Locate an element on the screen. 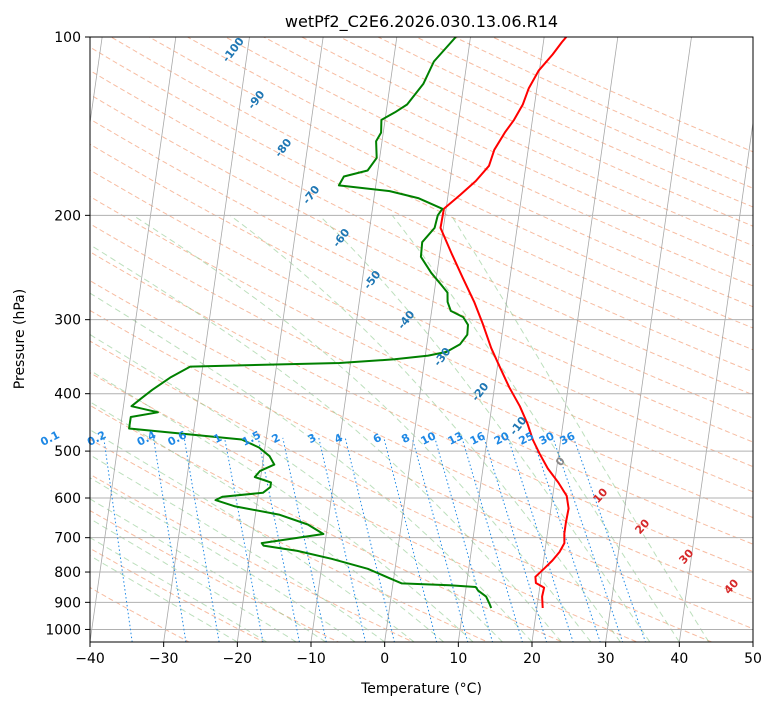  y-tick-label: 500 is located at coordinates (67, 452).